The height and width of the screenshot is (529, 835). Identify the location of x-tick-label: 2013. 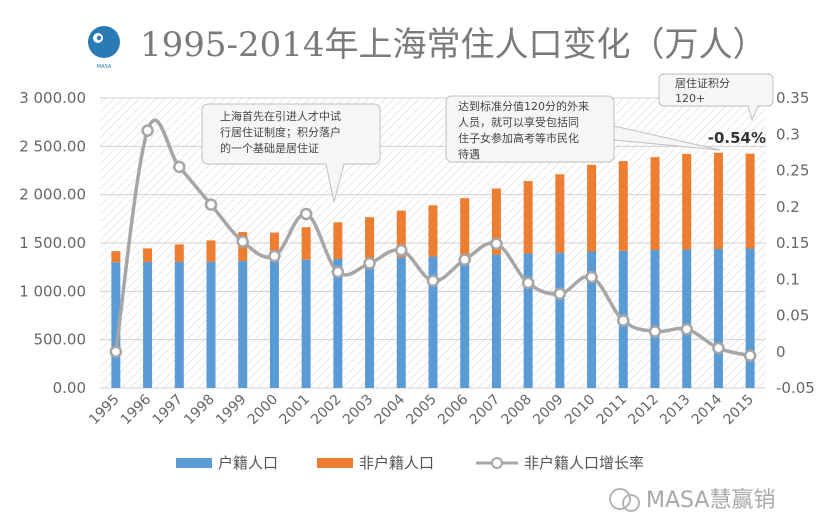
(675, 410).